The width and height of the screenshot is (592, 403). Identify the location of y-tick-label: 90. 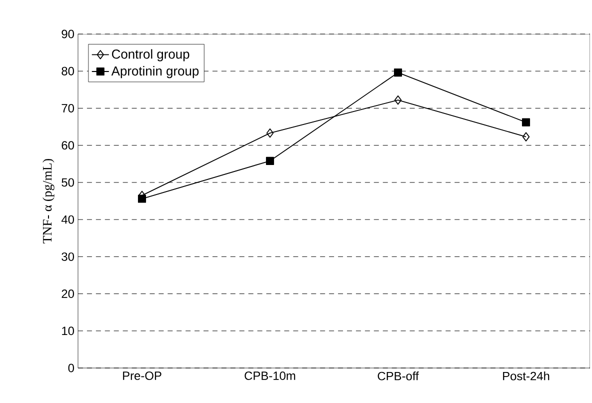
(68, 34).